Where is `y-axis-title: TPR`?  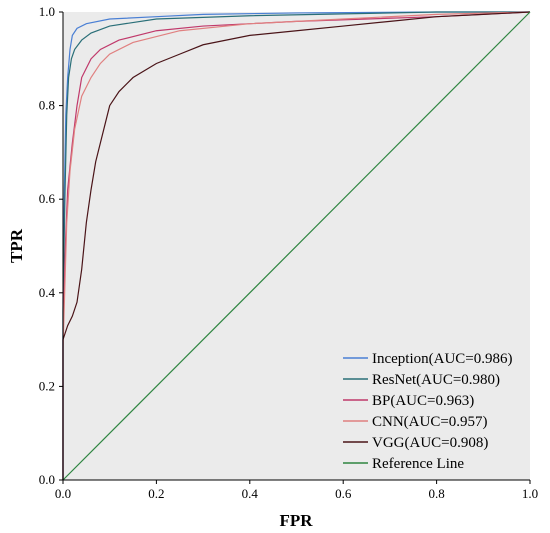 y-axis-title: TPR is located at coordinates (16, 245).